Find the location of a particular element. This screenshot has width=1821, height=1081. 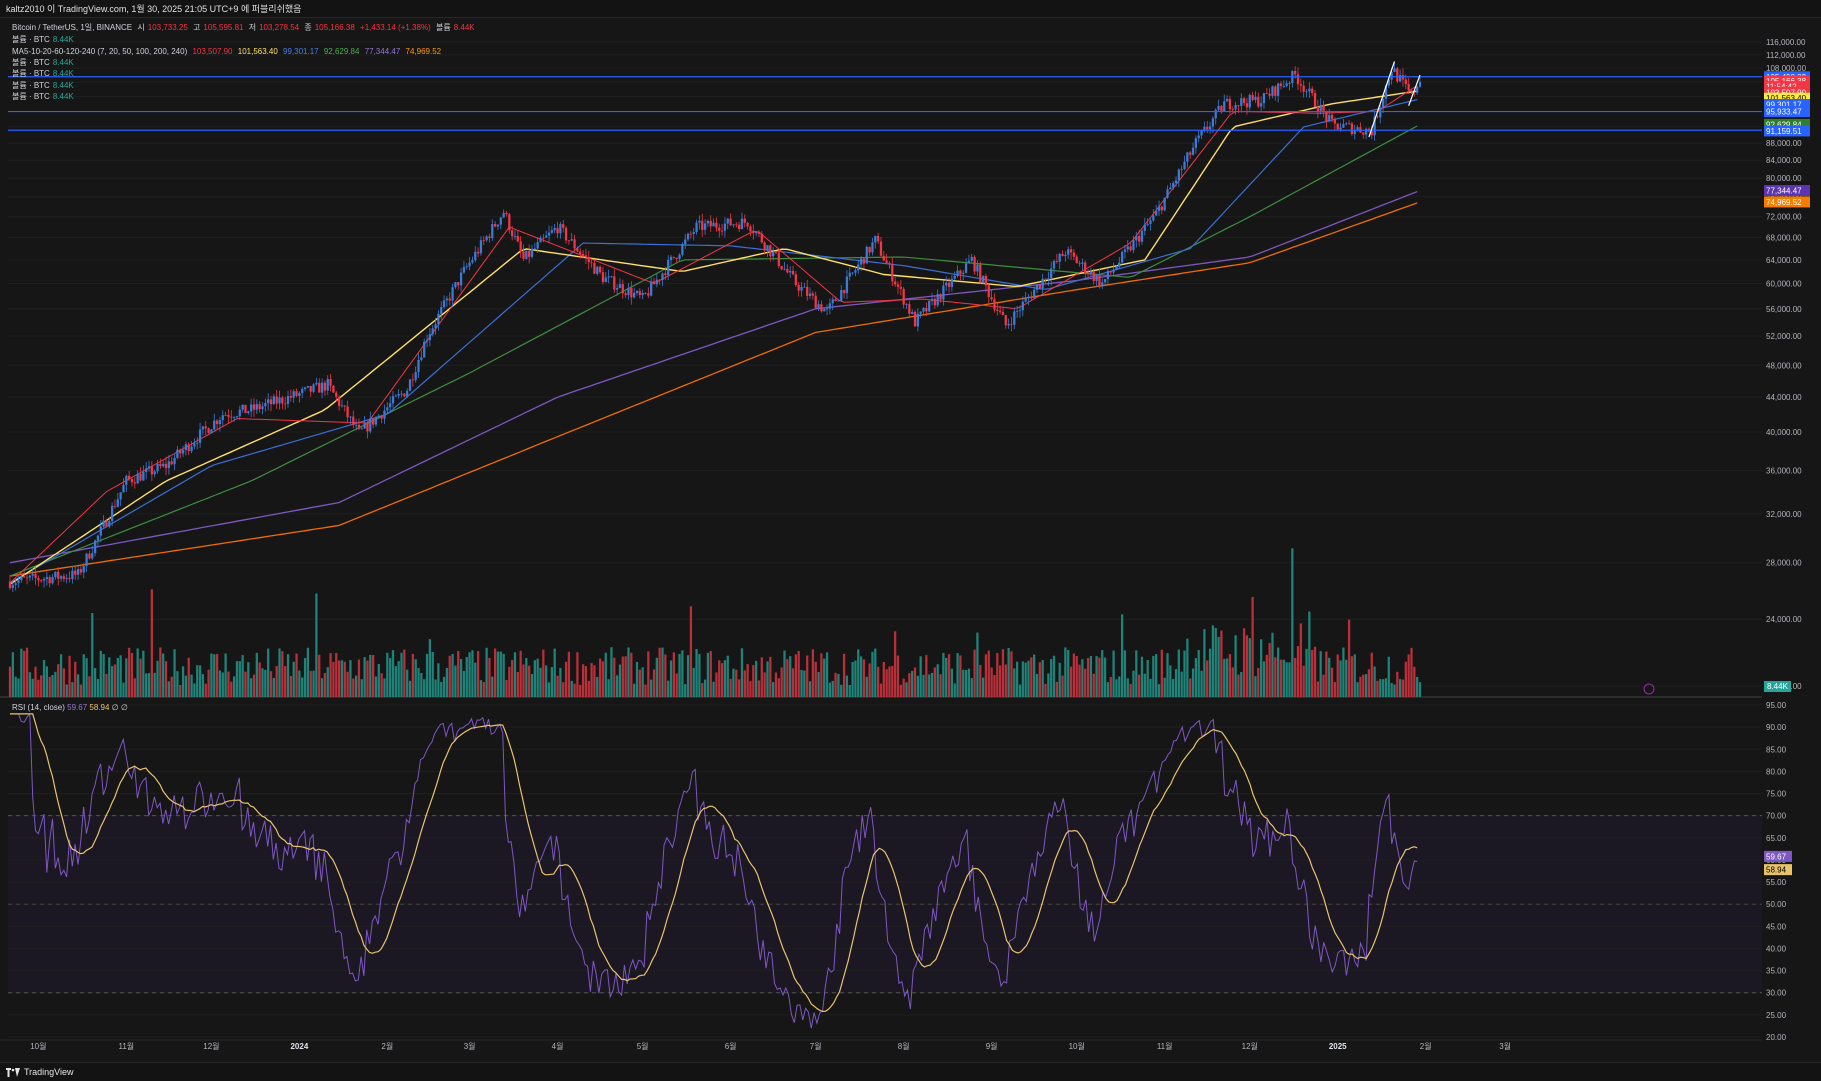

rsi-tick-label: 30.00 is located at coordinates (1776, 993).